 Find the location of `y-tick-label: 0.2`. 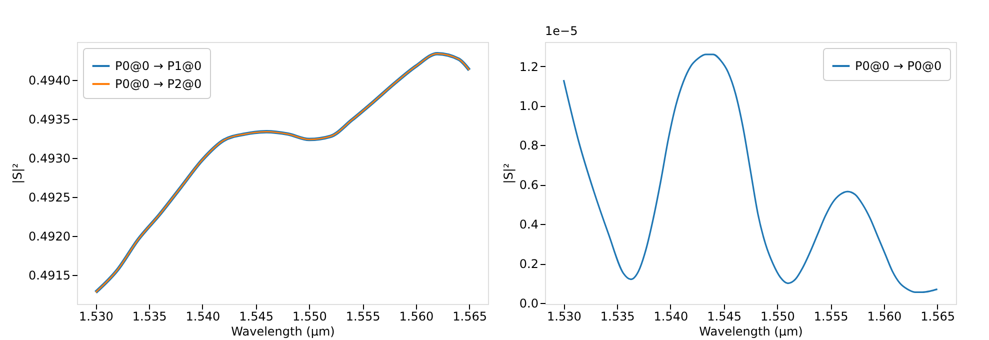

y-tick-label: 0.2 is located at coordinates (528, 264).